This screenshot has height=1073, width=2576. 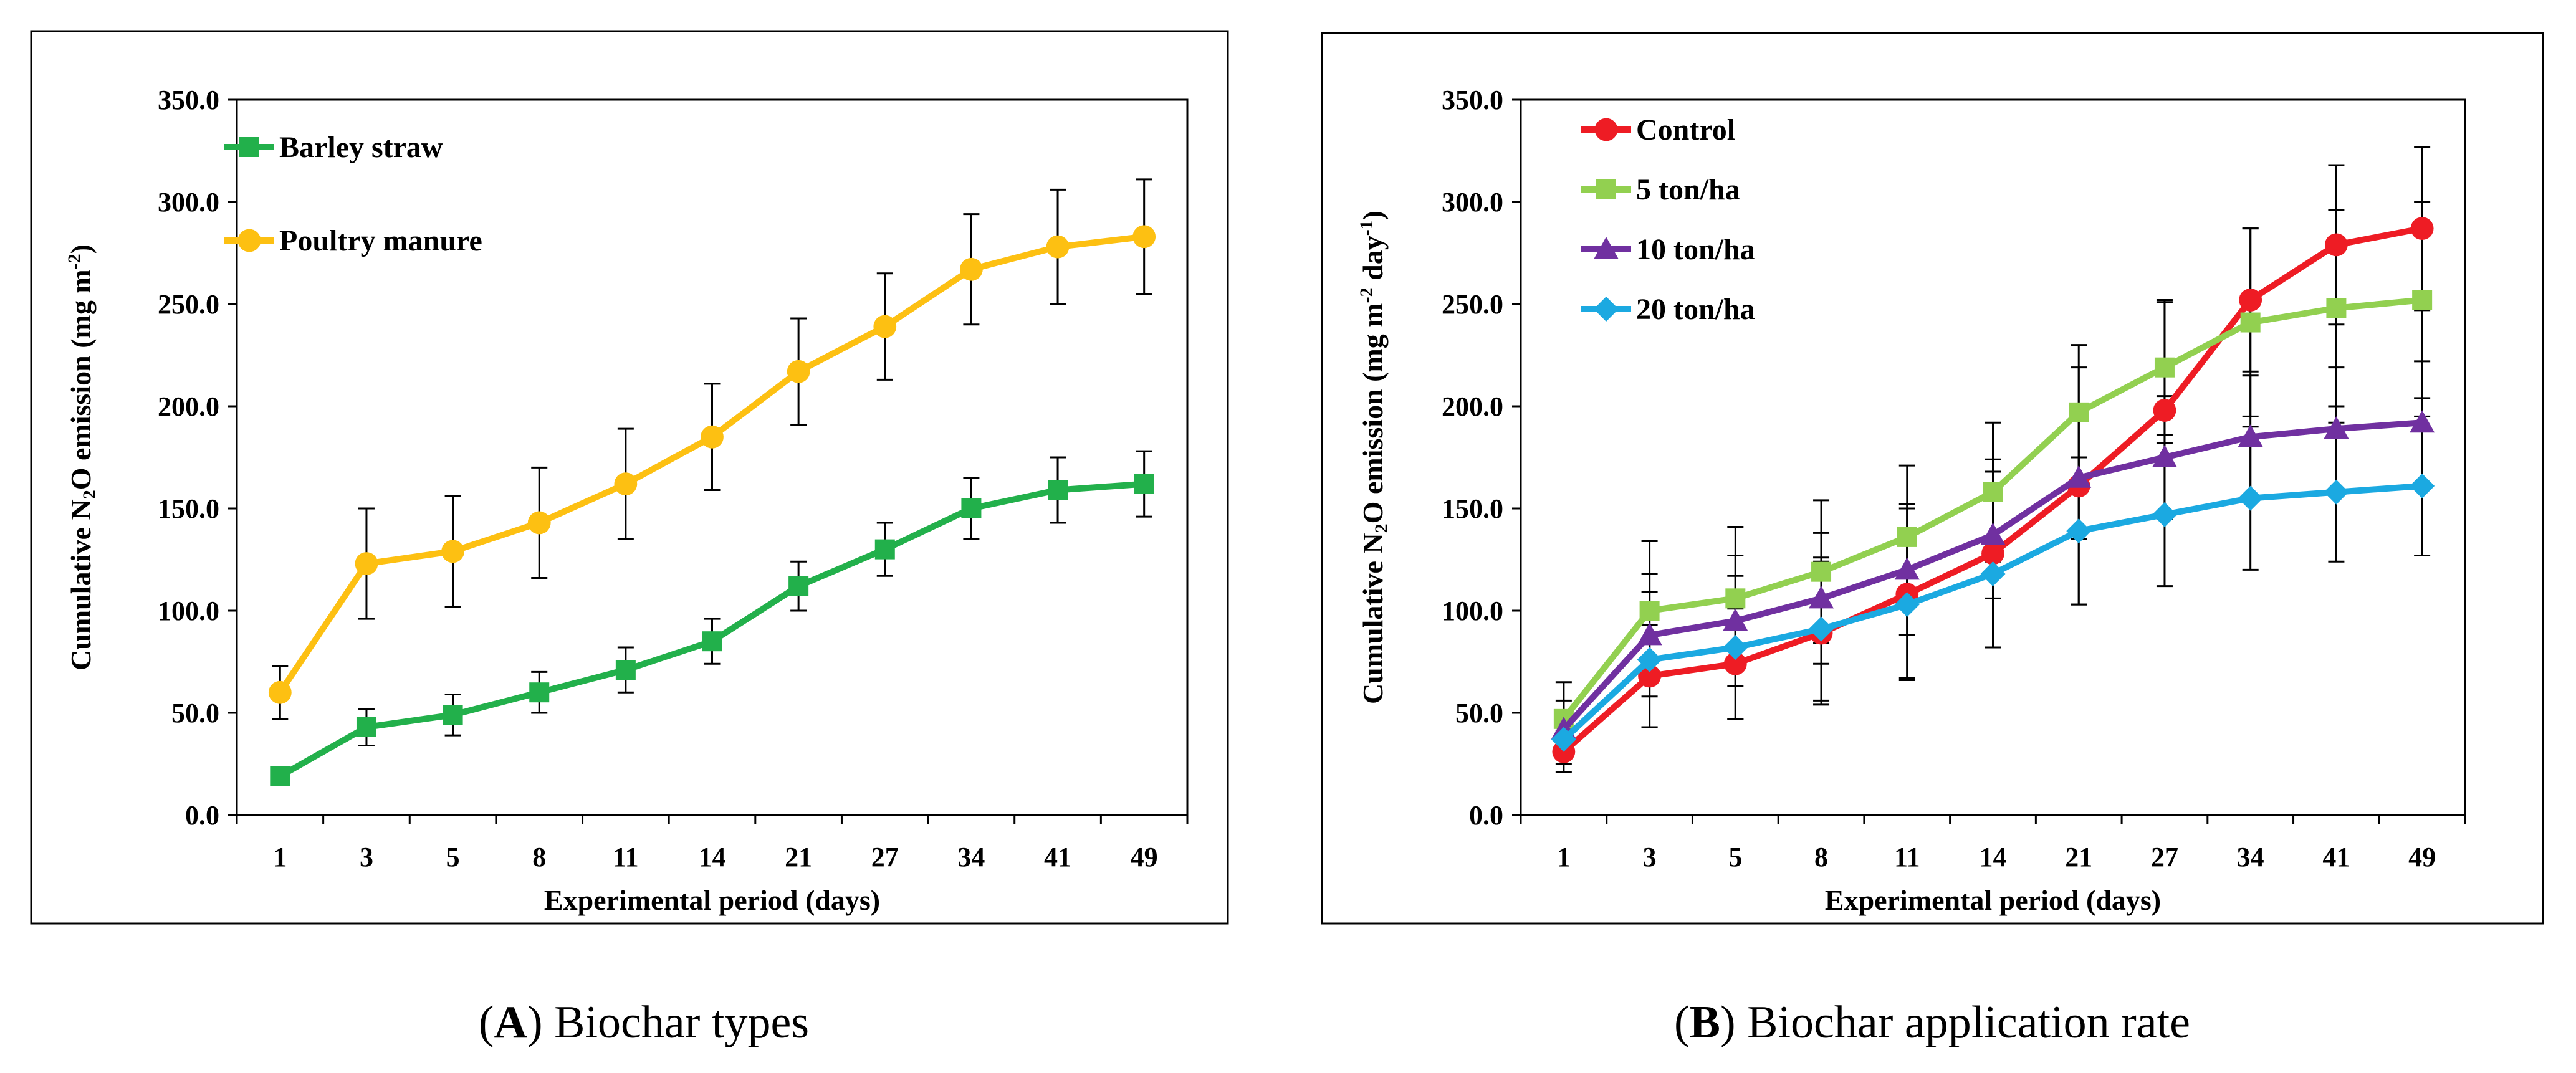 What do you see at coordinates (2422, 857) in the screenshot?
I see `x-tick-label: 49` at bounding box center [2422, 857].